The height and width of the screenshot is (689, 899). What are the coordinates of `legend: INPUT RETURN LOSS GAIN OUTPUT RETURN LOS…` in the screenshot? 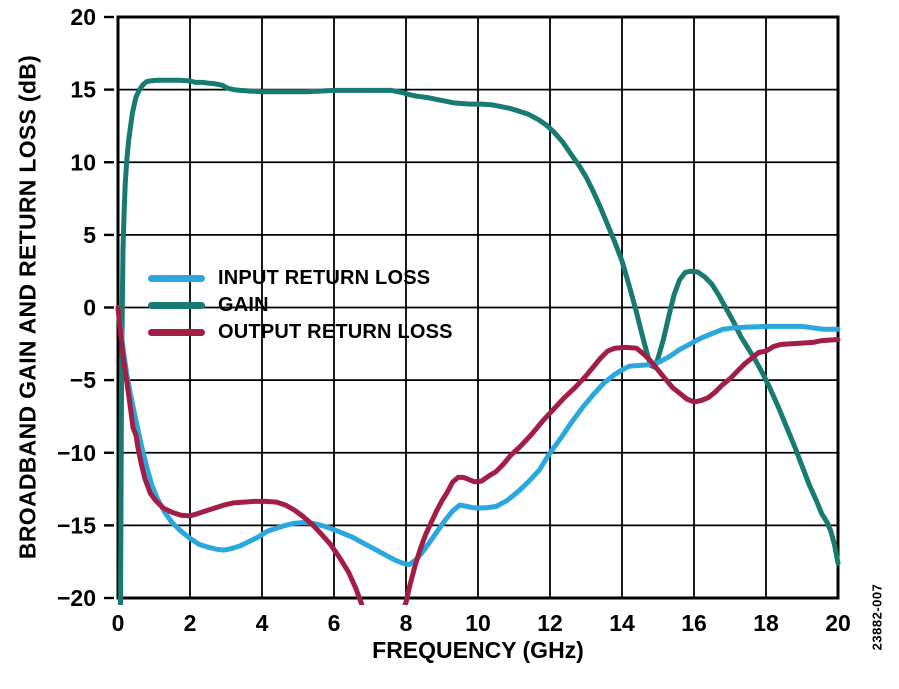 It's located at (300, 305).